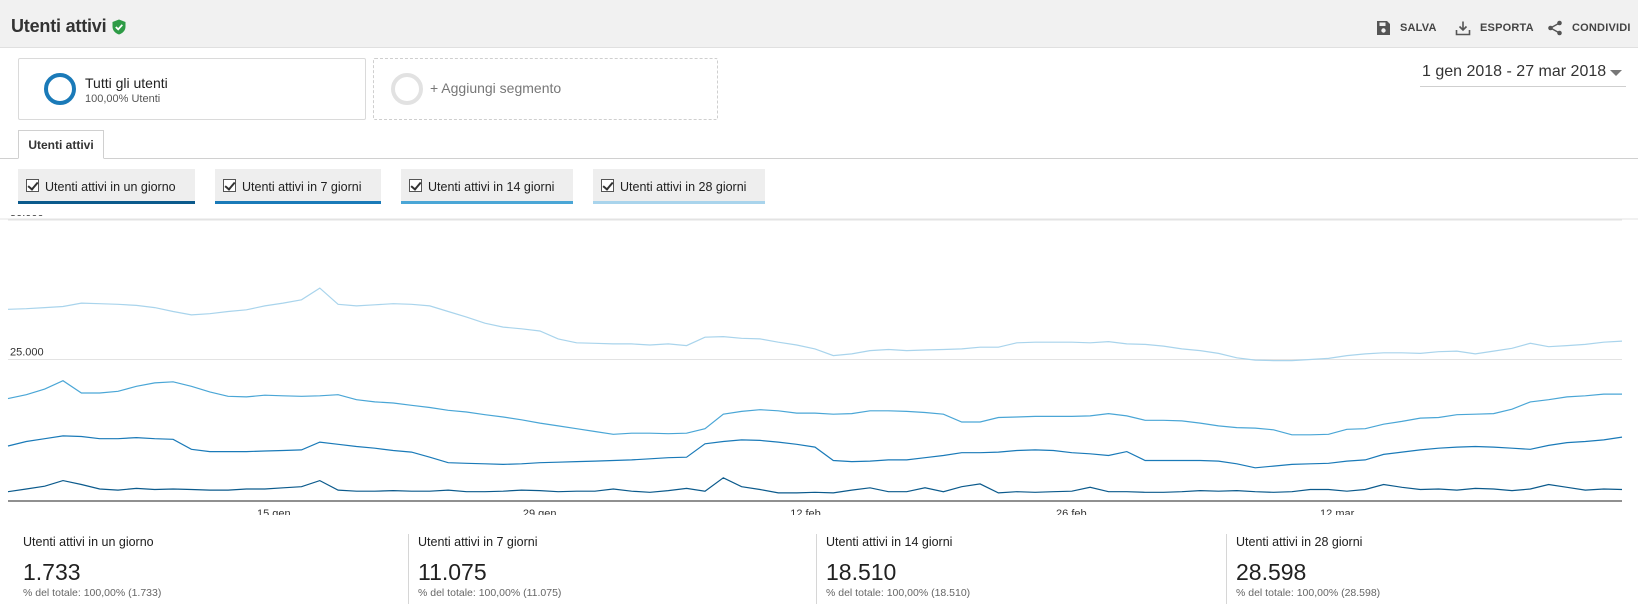  Describe the element at coordinates (123, 99) in the screenshot. I see `segment-share: 100,00% Utenti` at that location.